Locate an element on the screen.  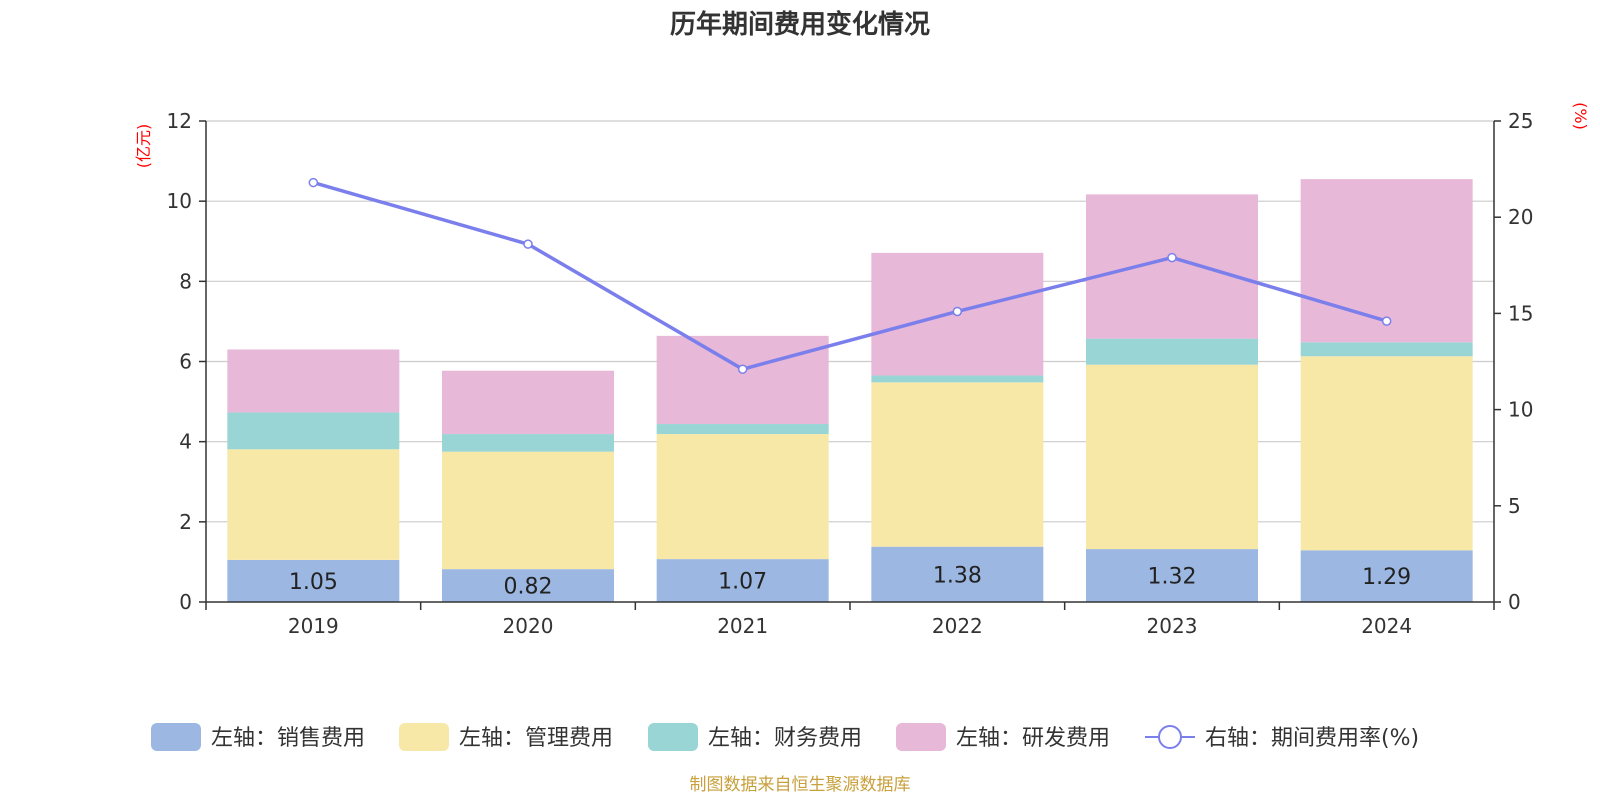
left-tick-label: 10 is located at coordinates (179, 201).